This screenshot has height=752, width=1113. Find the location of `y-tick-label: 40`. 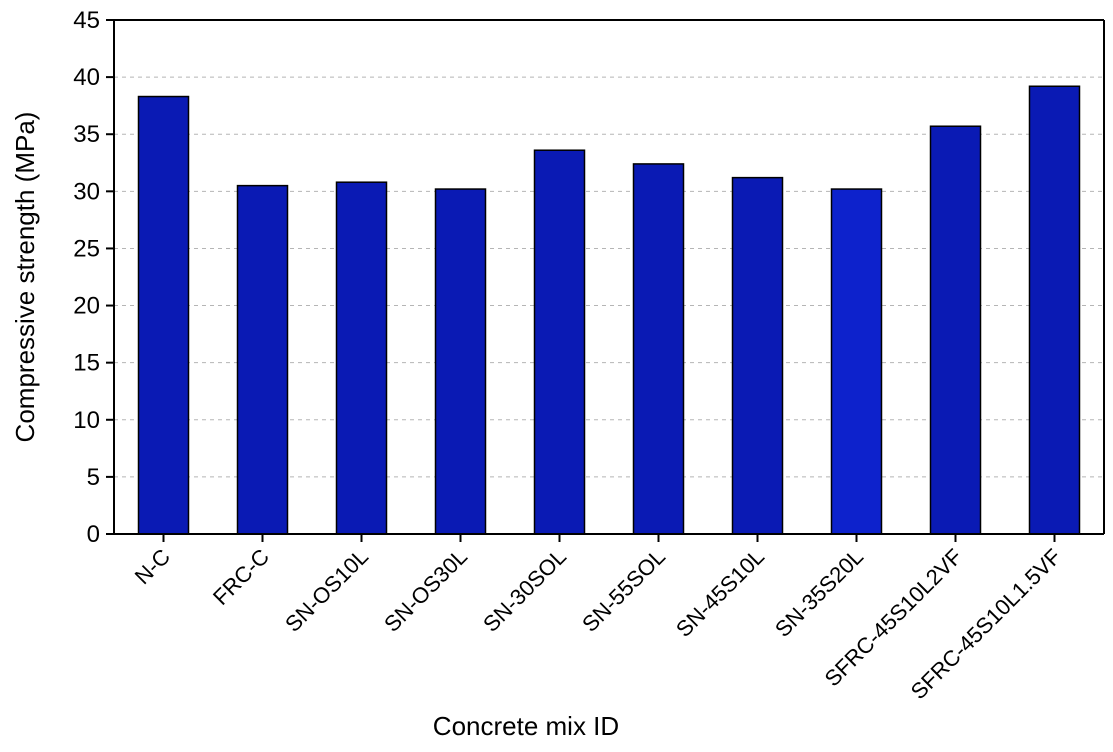

y-tick-label: 40 is located at coordinates (86, 77).